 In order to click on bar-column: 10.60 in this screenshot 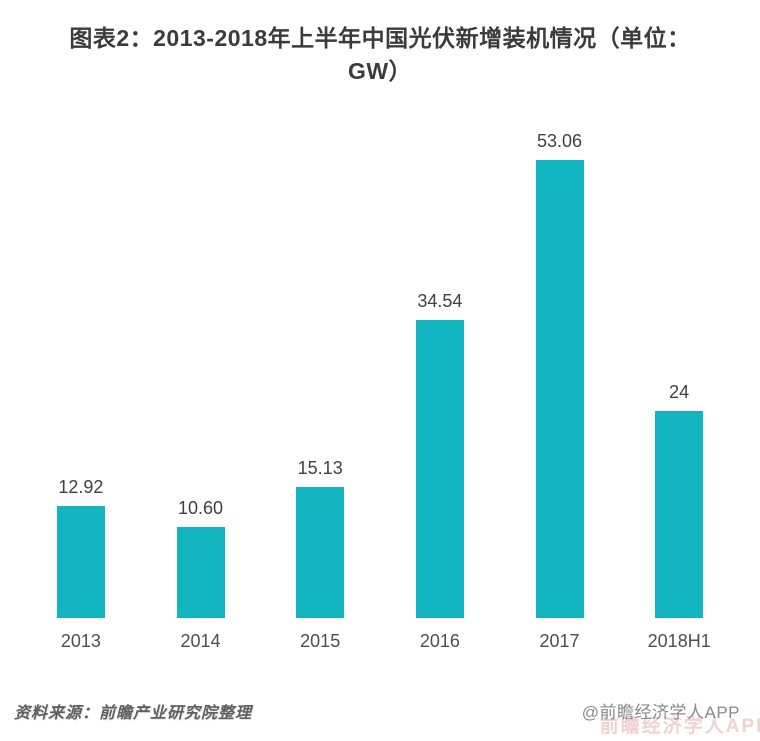, I will do `click(201, 358)`.